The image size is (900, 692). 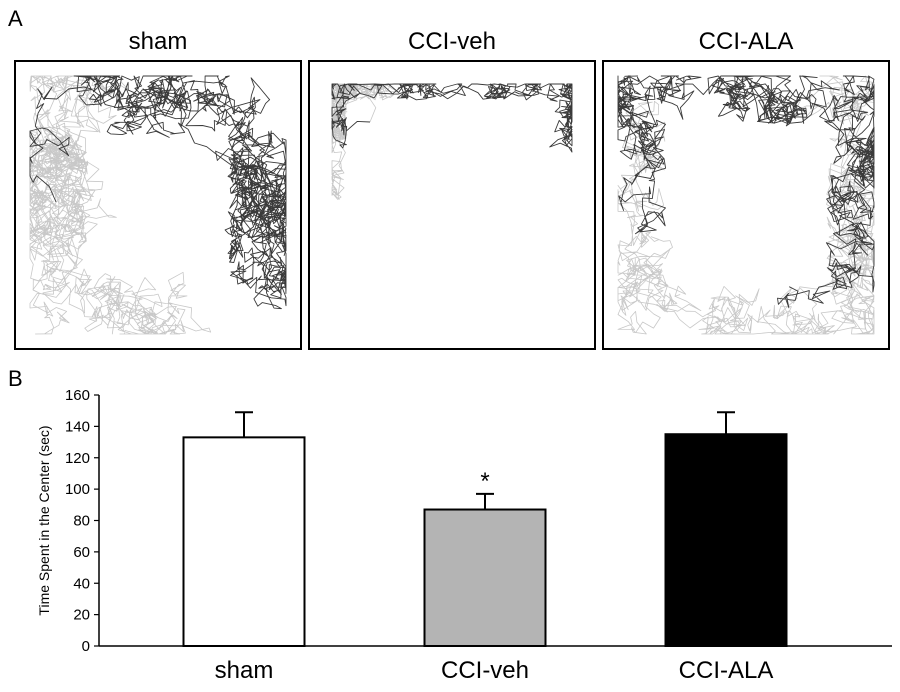 I want to click on x-category-label: CCI-ALA, so click(x=726, y=670).